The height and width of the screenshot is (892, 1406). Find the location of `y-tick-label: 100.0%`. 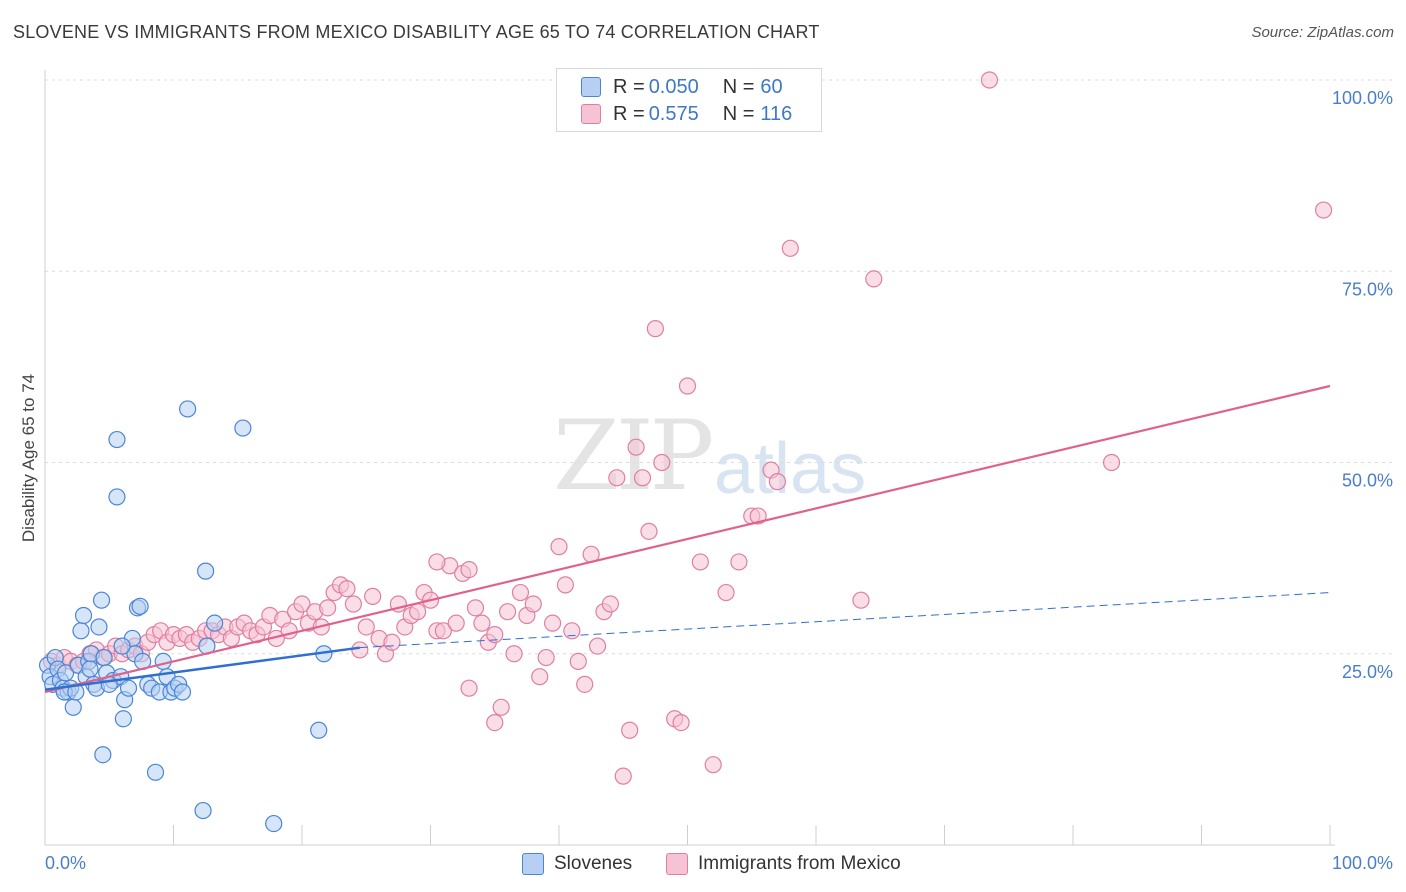

y-tick-label: 100.0% is located at coordinates (1362, 98).